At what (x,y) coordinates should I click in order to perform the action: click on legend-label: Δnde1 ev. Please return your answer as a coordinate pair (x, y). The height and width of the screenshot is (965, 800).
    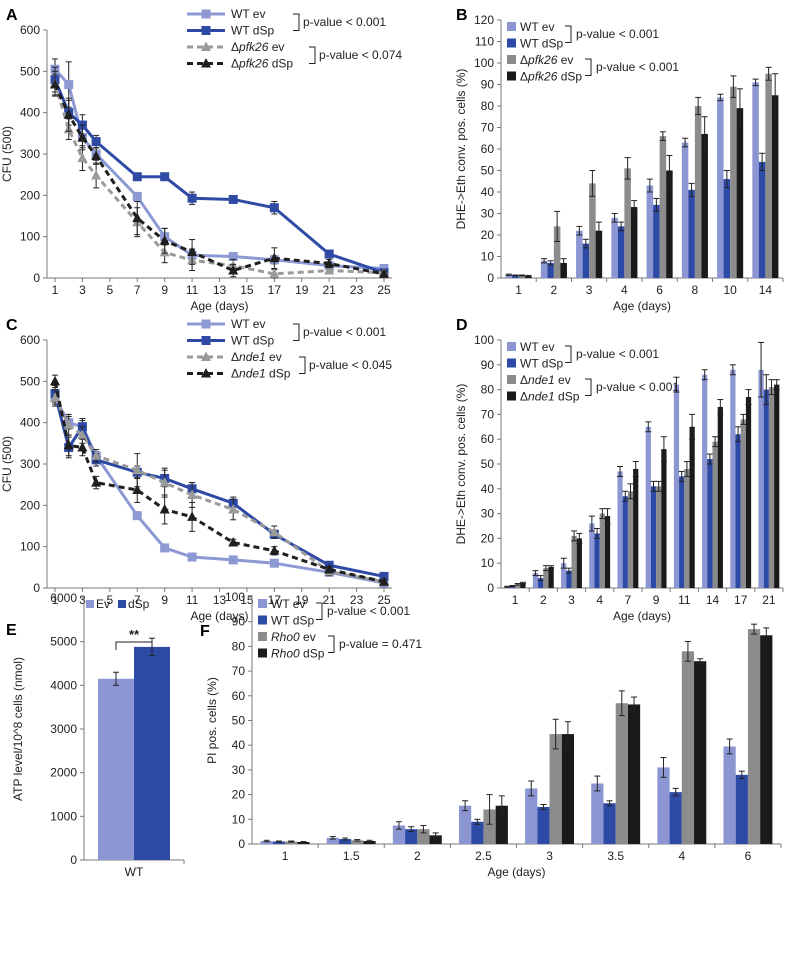
    Looking at the image, I should click on (545, 380).